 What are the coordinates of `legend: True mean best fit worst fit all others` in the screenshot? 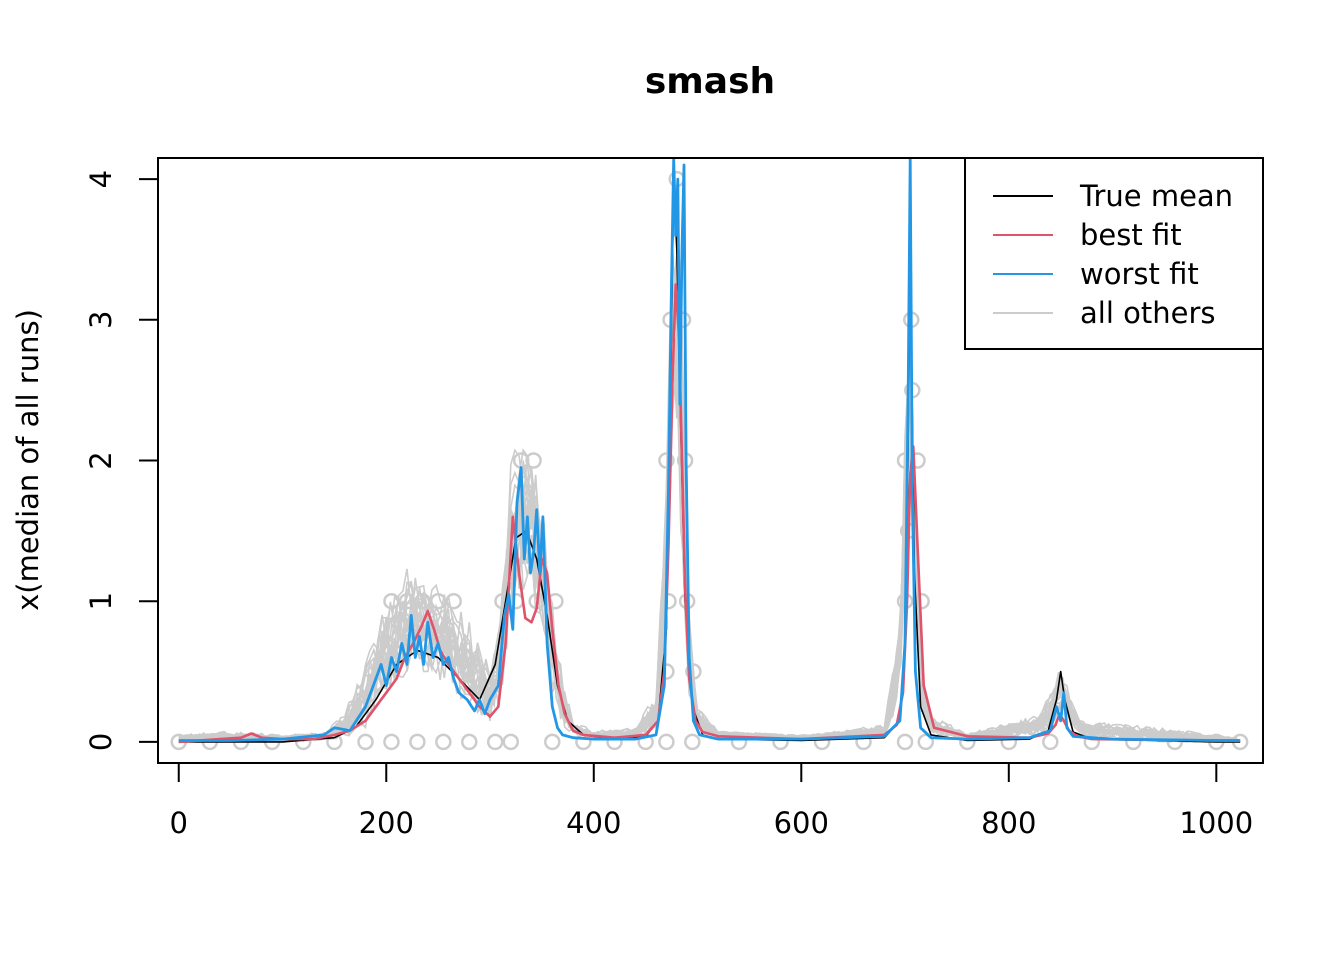 It's located at (1114, 253).